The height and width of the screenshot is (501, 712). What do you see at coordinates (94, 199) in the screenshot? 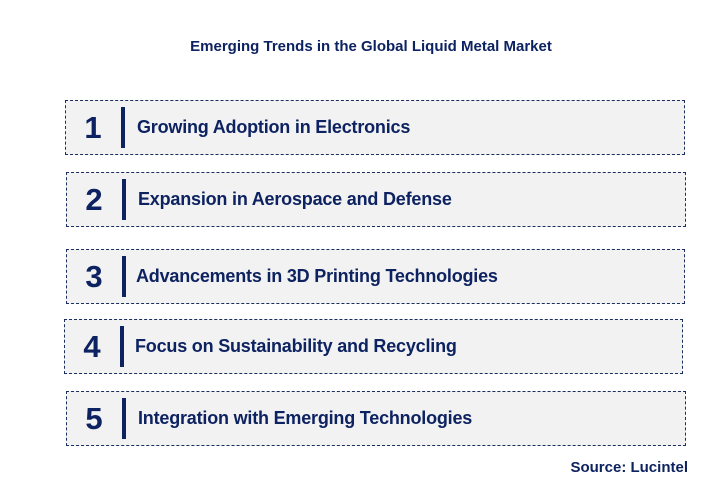
I see `trend-number: 2` at bounding box center [94, 199].